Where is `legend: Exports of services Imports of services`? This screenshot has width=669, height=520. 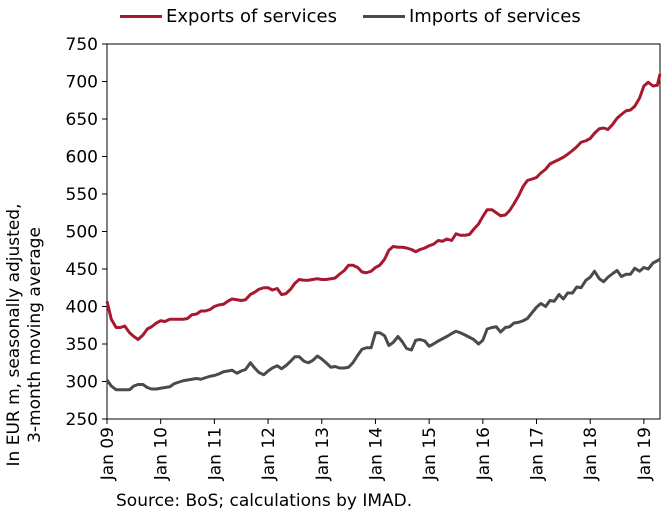 legend: Exports of services Imports of services is located at coordinates (350, 16).